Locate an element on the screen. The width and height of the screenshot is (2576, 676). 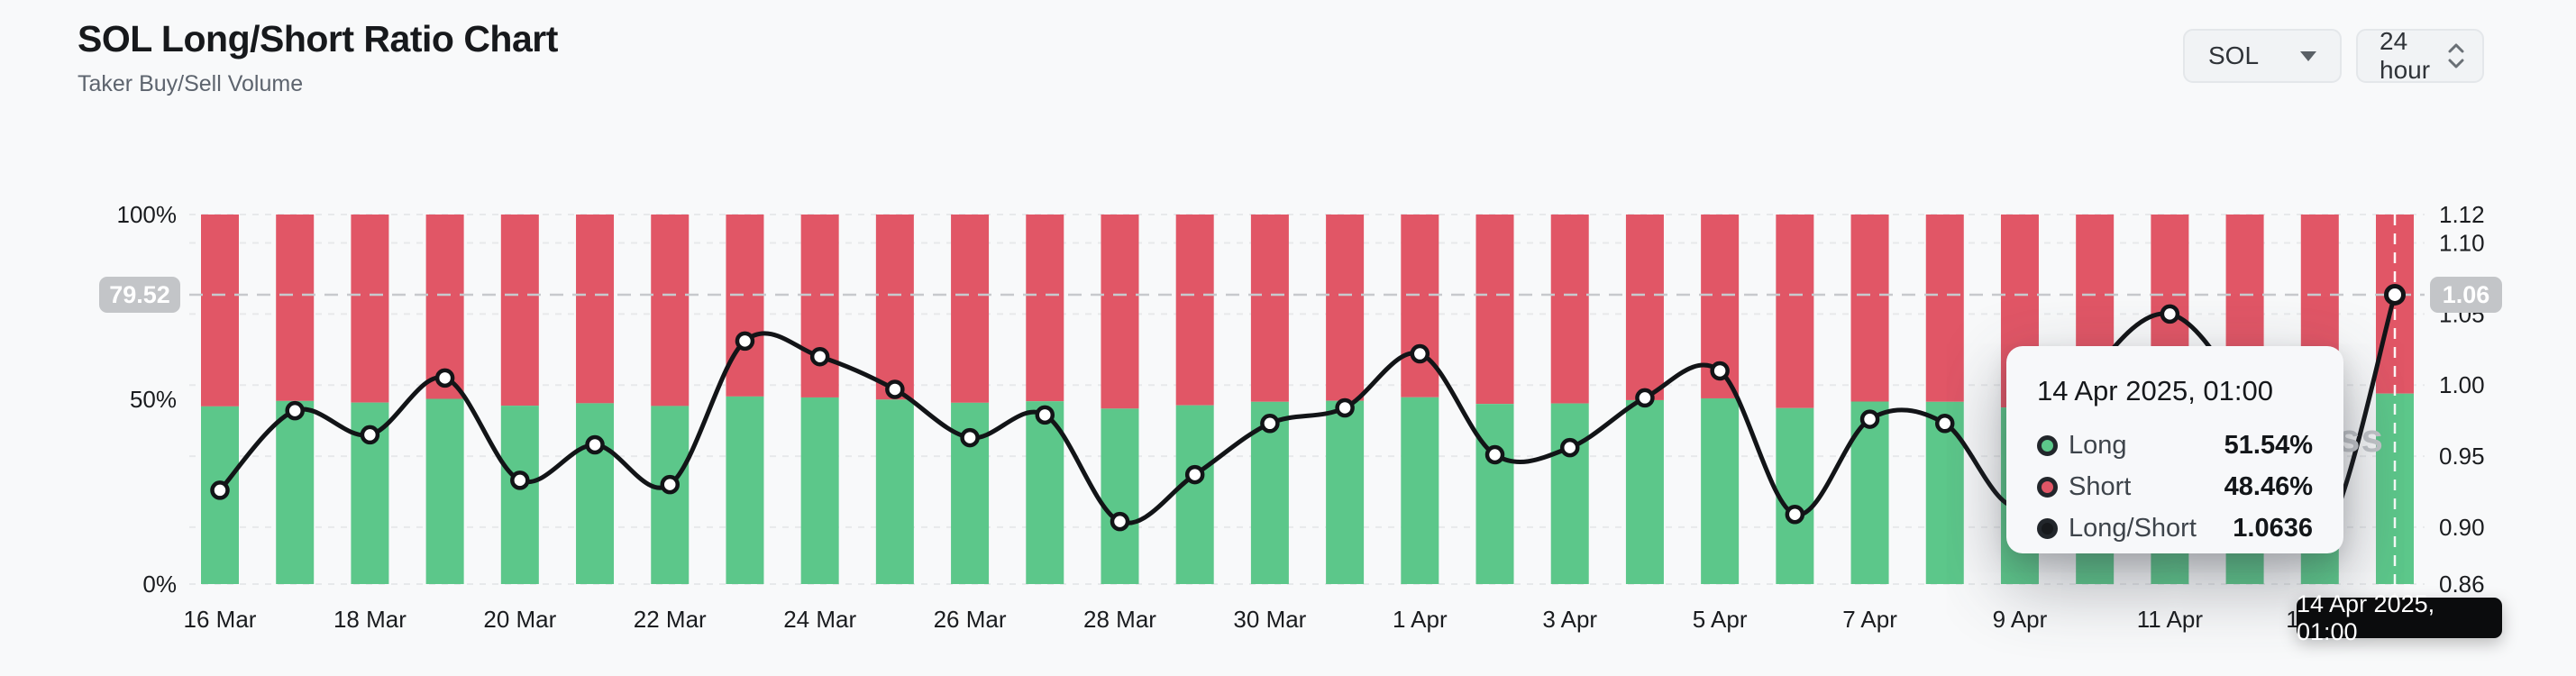
page-title: SOL Long/Short Ratio Chart is located at coordinates (318, 38).